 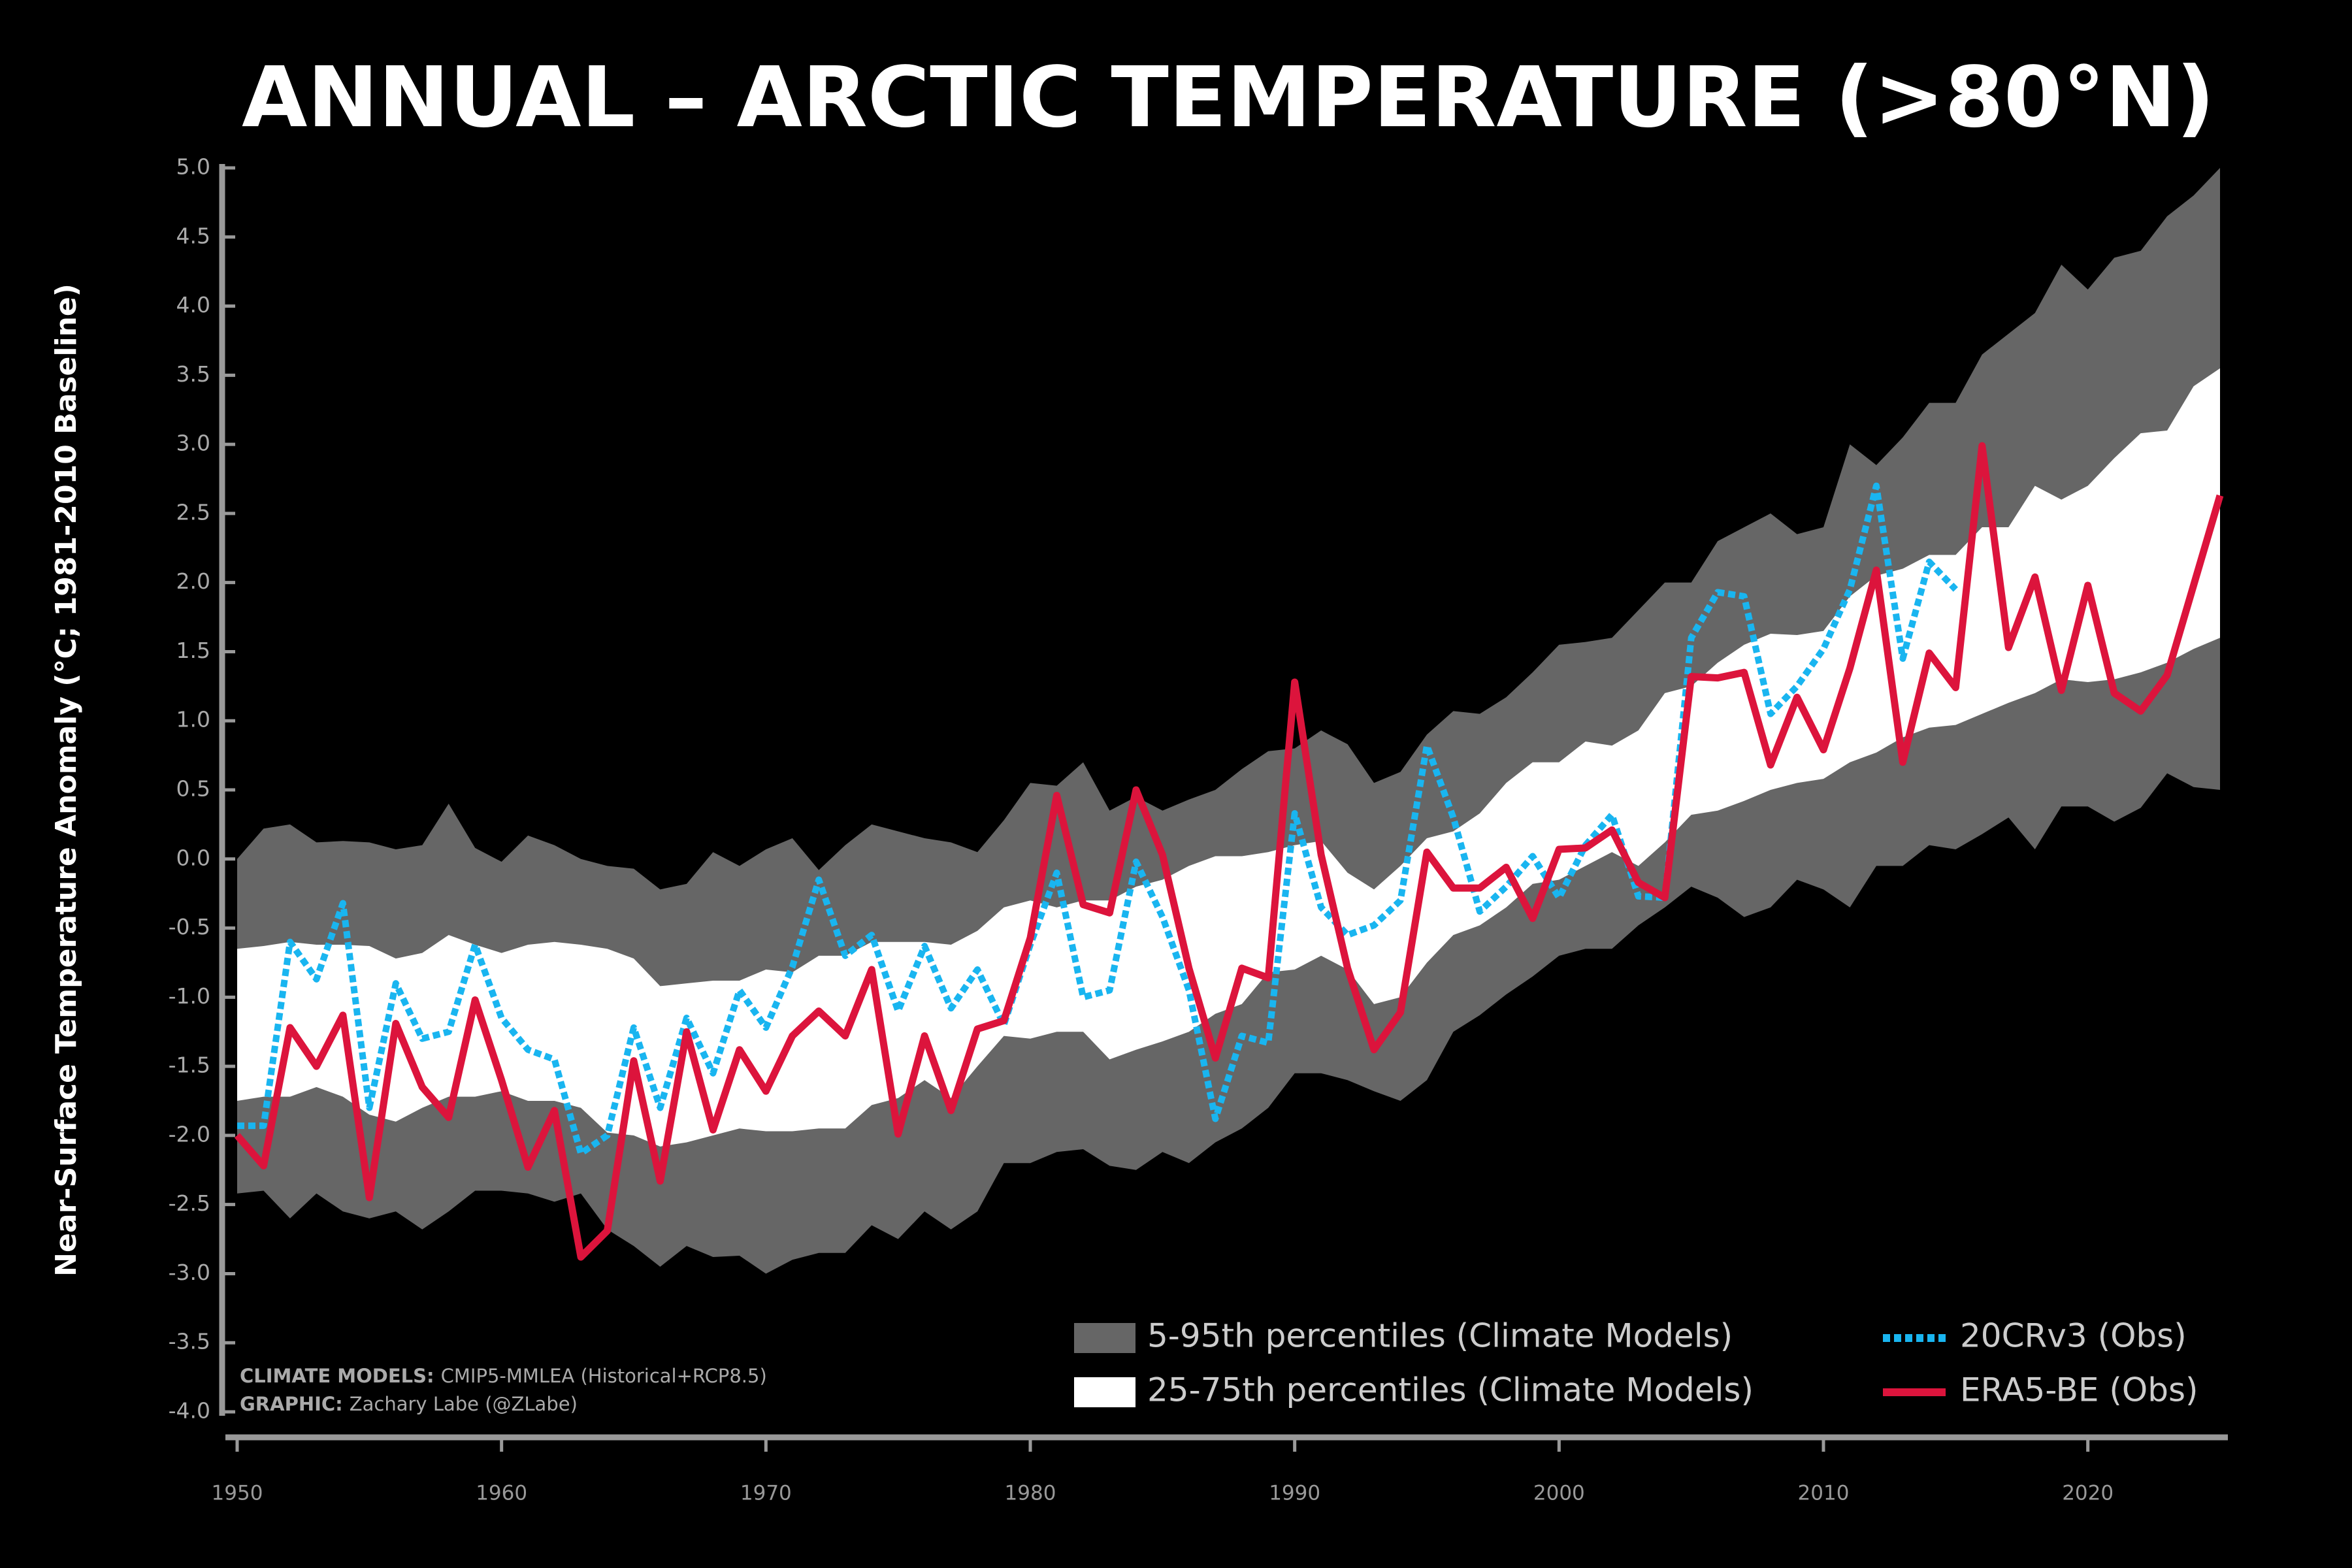 I want to click on legend-label: 25-75th percentiles (Climate Models), so click(x=1450, y=1390).